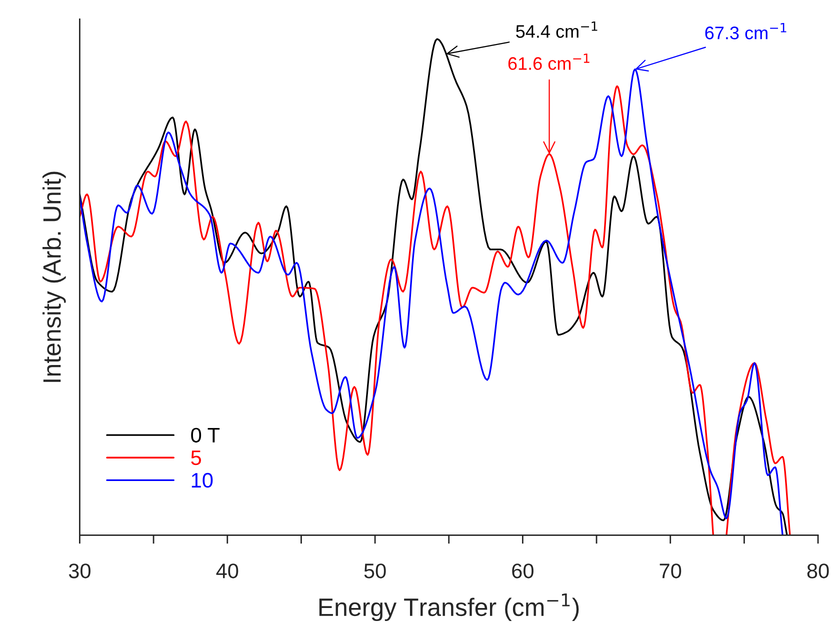 Image resolution: width=839 pixels, height=641 pixels. I want to click on x-tick-label: 80, so click(818, 571).